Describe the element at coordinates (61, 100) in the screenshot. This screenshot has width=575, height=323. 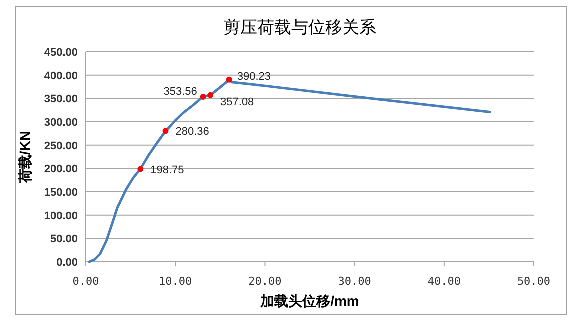
I see `y-tick-label: 350.00` at that location.